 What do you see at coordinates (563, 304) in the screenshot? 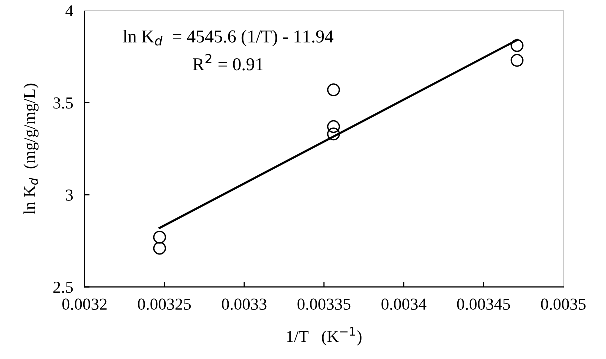
I see `x-tick-label: 0.0035` at bounding box center [563, 304].